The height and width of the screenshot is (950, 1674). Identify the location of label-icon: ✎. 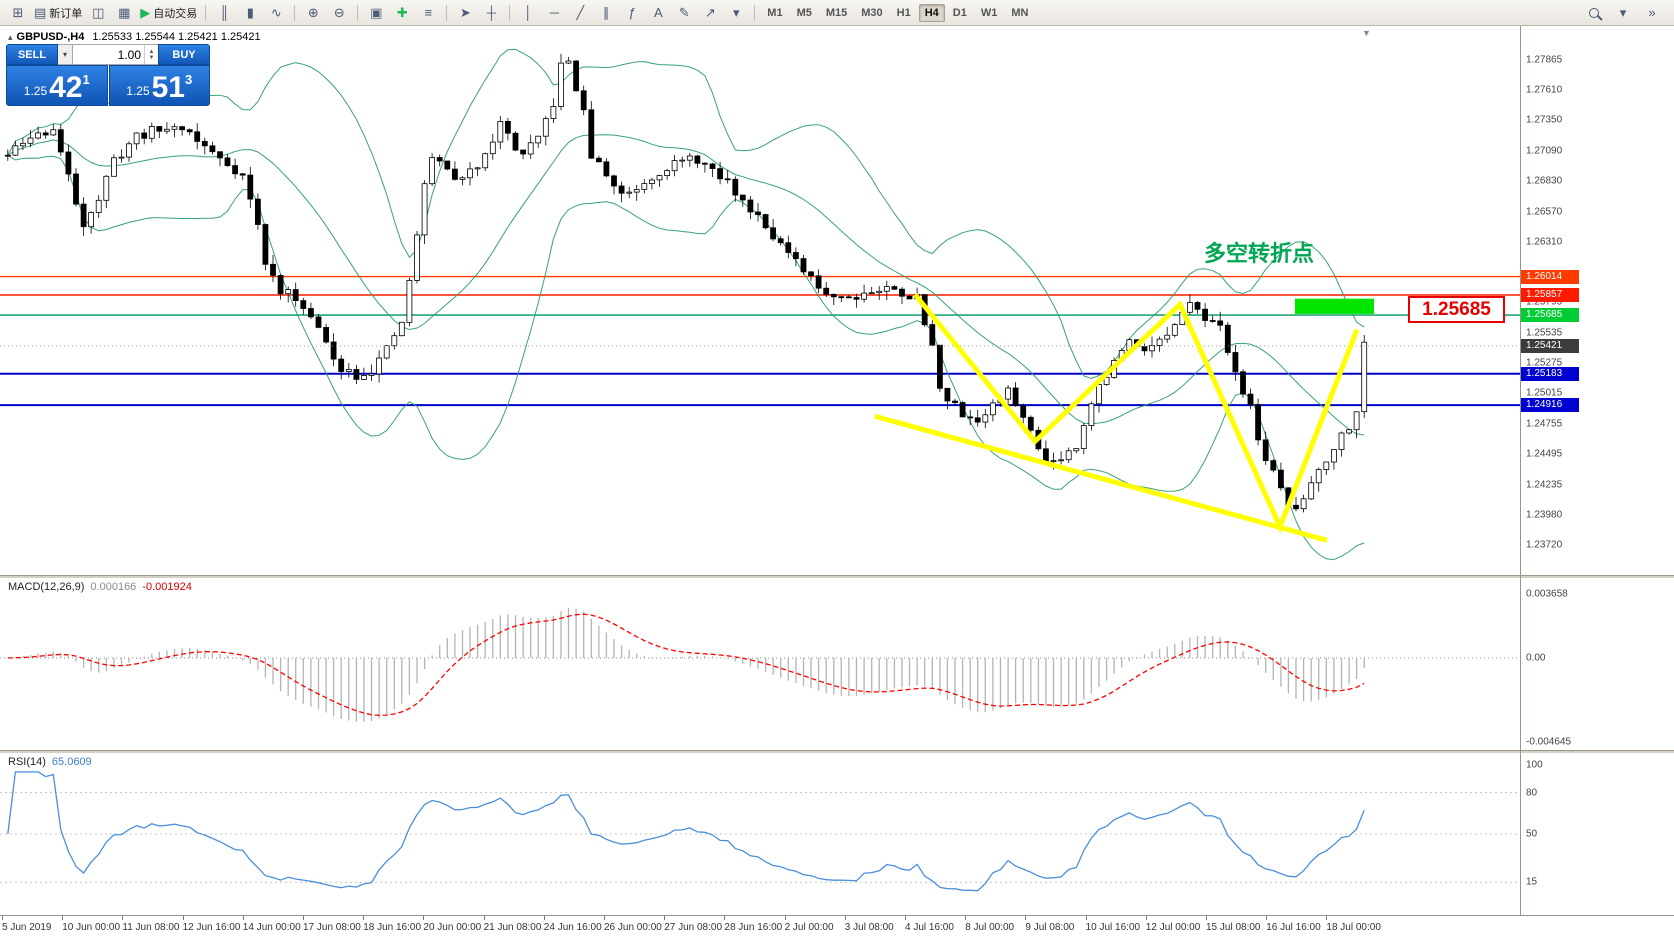
(684, 13).